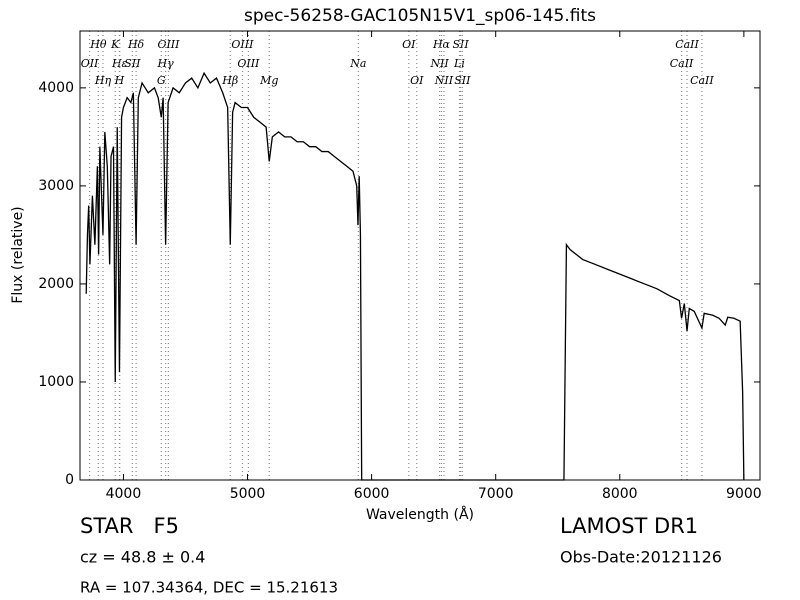 This screenshot has width=800, height=600. Describe the element at coordinates (98, 44) in the screenshot. I see `spectral-line-label: Hθ` at that location.